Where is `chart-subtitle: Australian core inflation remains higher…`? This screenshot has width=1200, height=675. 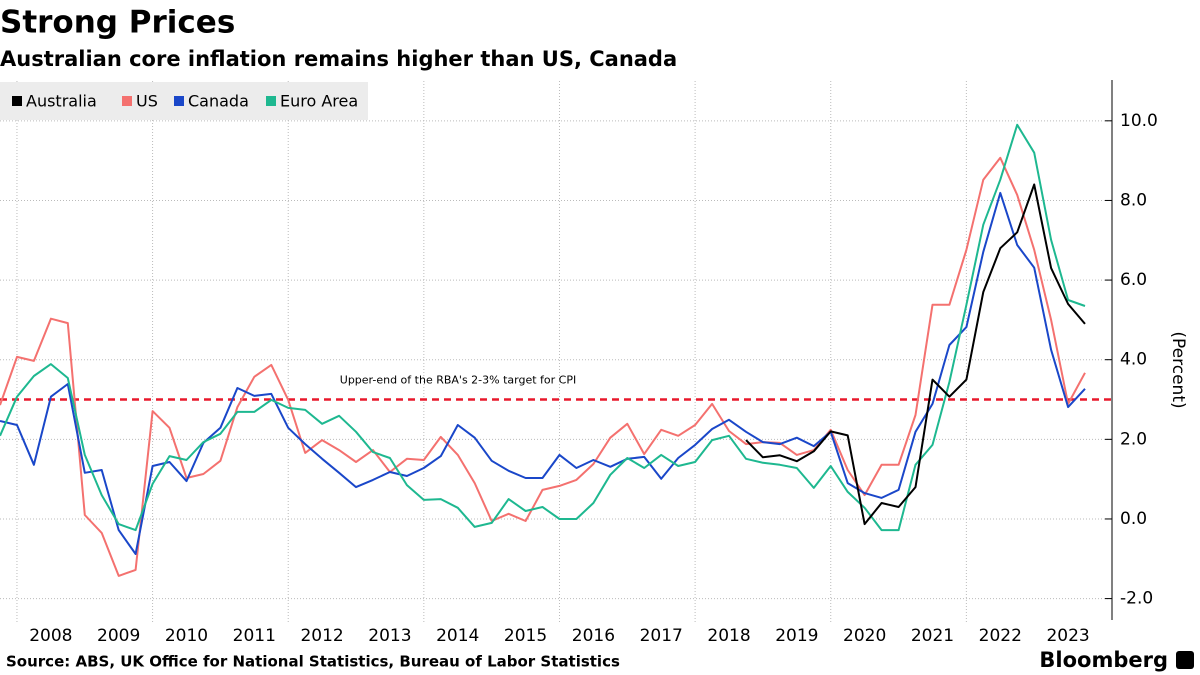 chart-subtitle: Australian core inflation remains higher… is located at coordinates (338, 59).